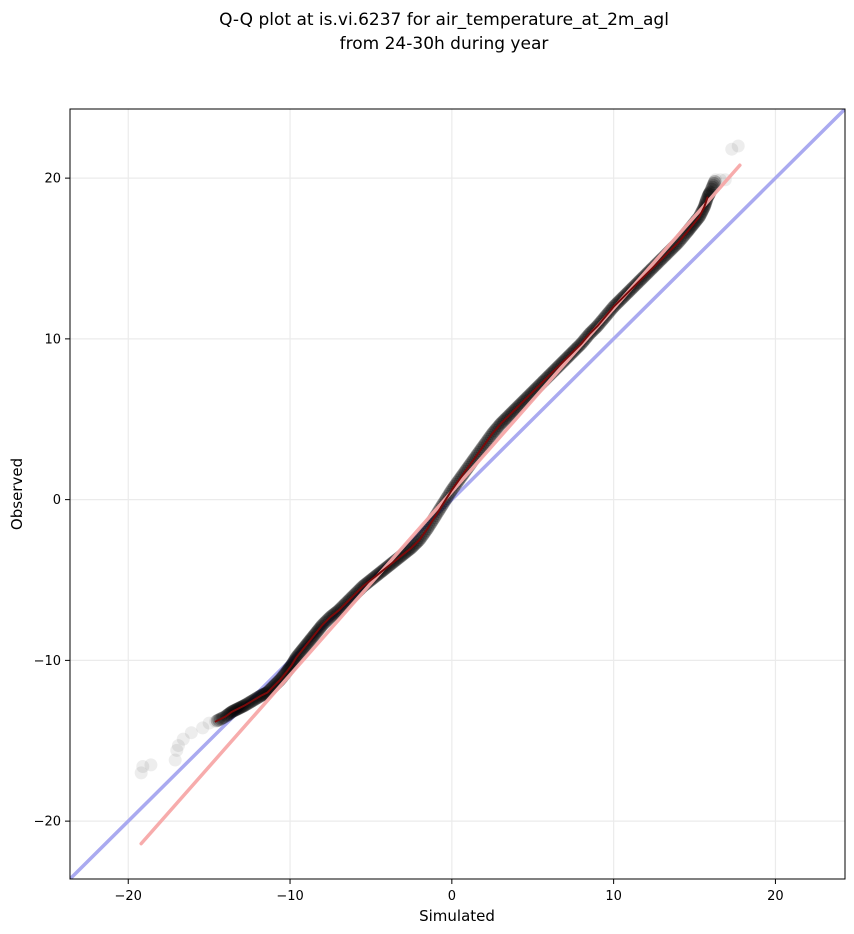 The image size is (854, 934). I want to click on x-axis-ticks: −20 −10 0 10 20, so click(449, 891).